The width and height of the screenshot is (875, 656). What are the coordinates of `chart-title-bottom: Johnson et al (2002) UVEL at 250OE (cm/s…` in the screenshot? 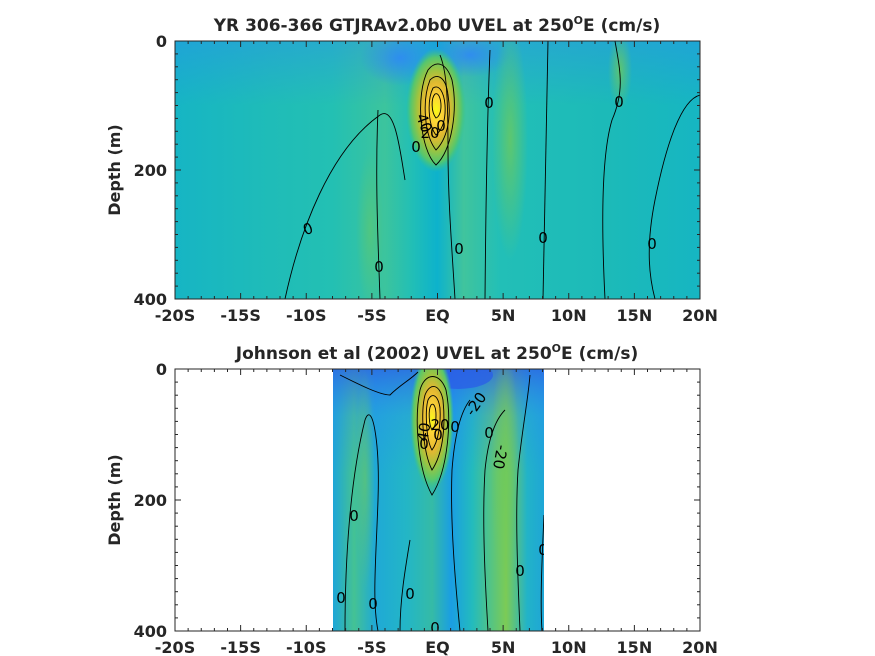 It's located at (436, 353).